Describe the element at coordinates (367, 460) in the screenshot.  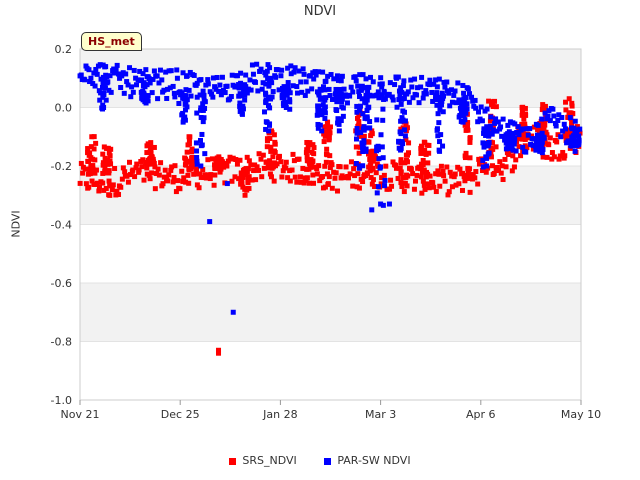
I see `legend-item-par-sw: PAR-SW NDVI` at that location.